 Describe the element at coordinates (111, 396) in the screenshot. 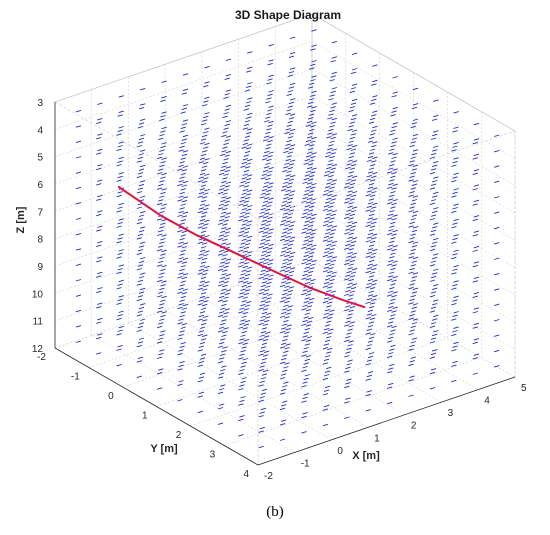

I see `y-tick-label: 0` at that location.